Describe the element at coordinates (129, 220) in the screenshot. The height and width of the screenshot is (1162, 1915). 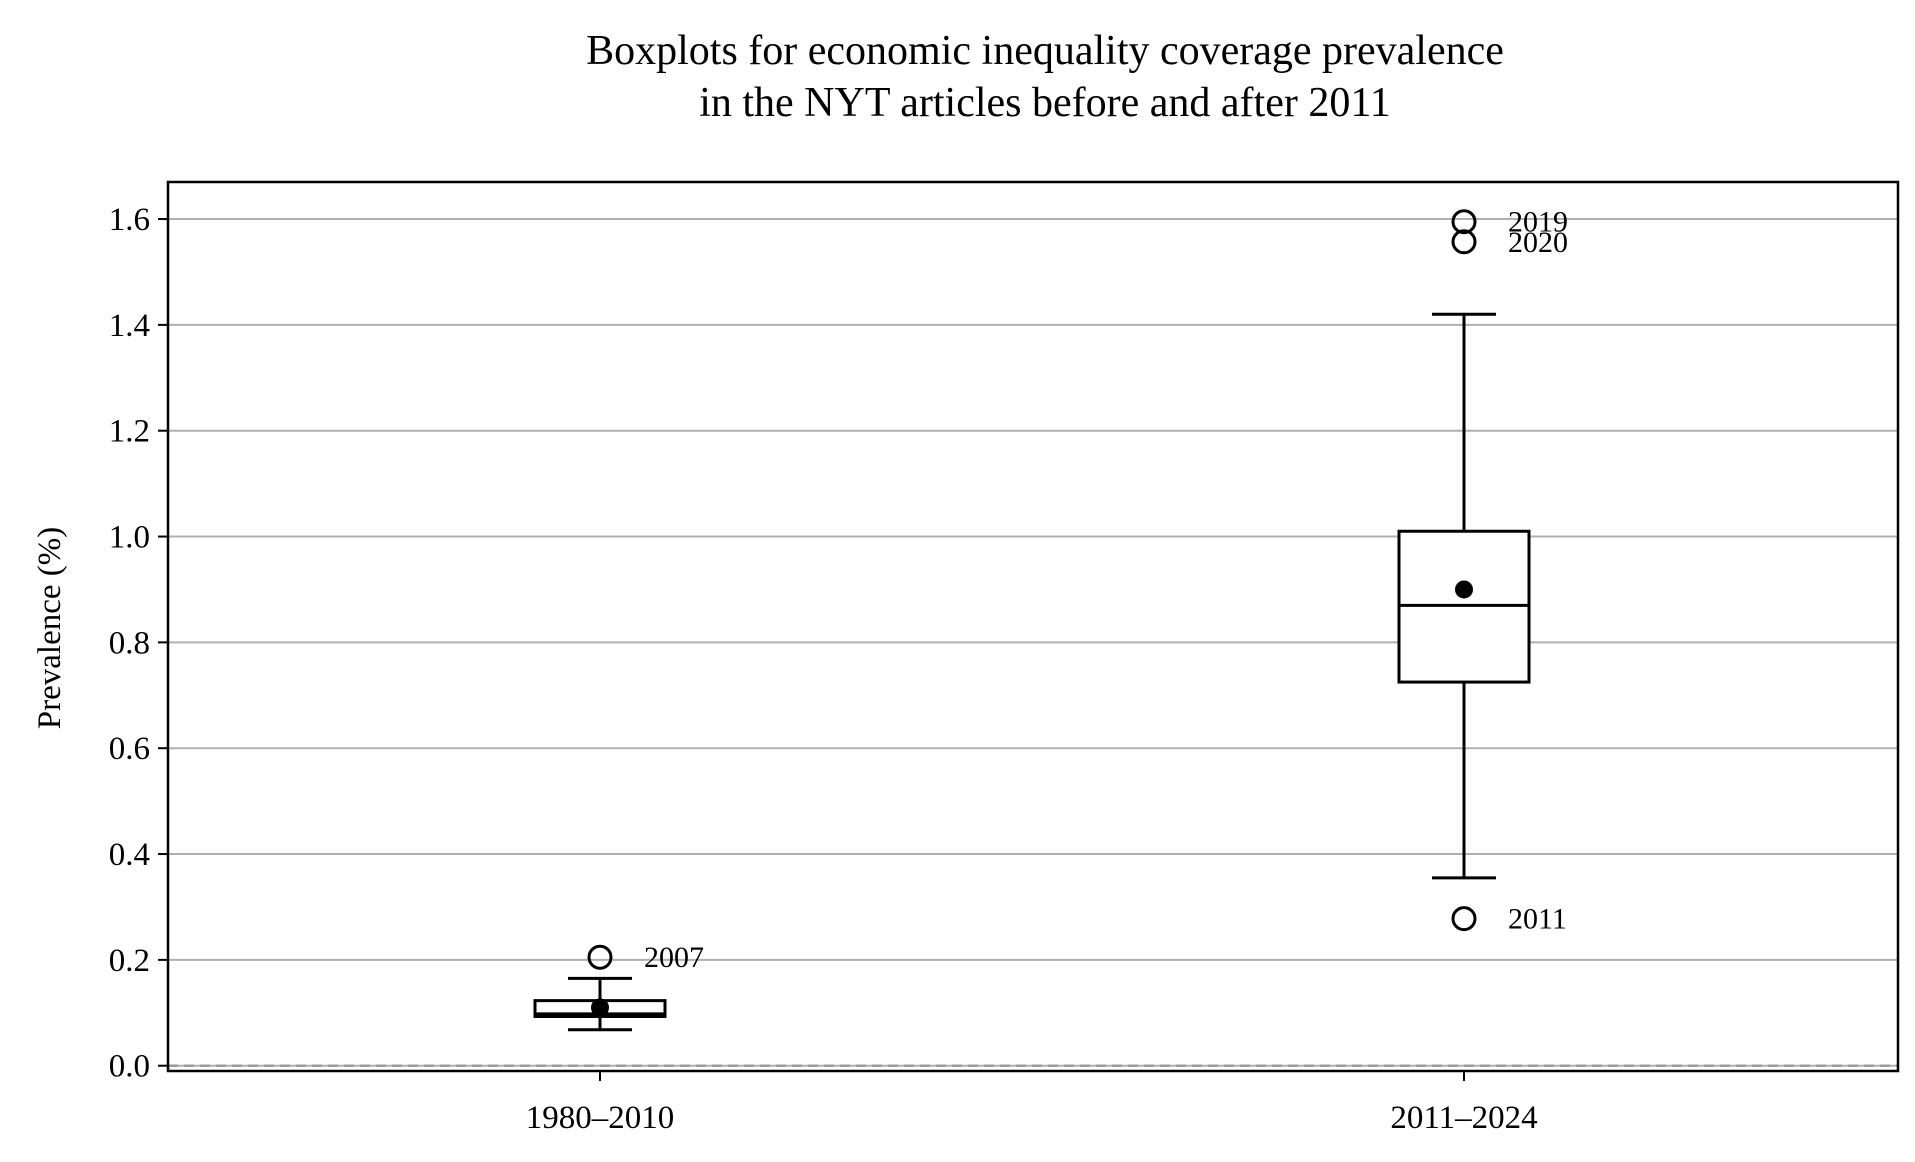
I see `y-tick-label: 1.6` at that location.